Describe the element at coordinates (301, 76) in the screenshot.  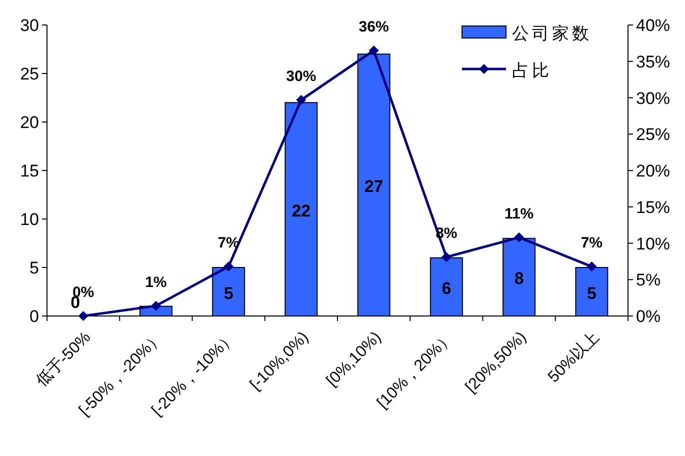
I see `data-label: 30%` at that location.